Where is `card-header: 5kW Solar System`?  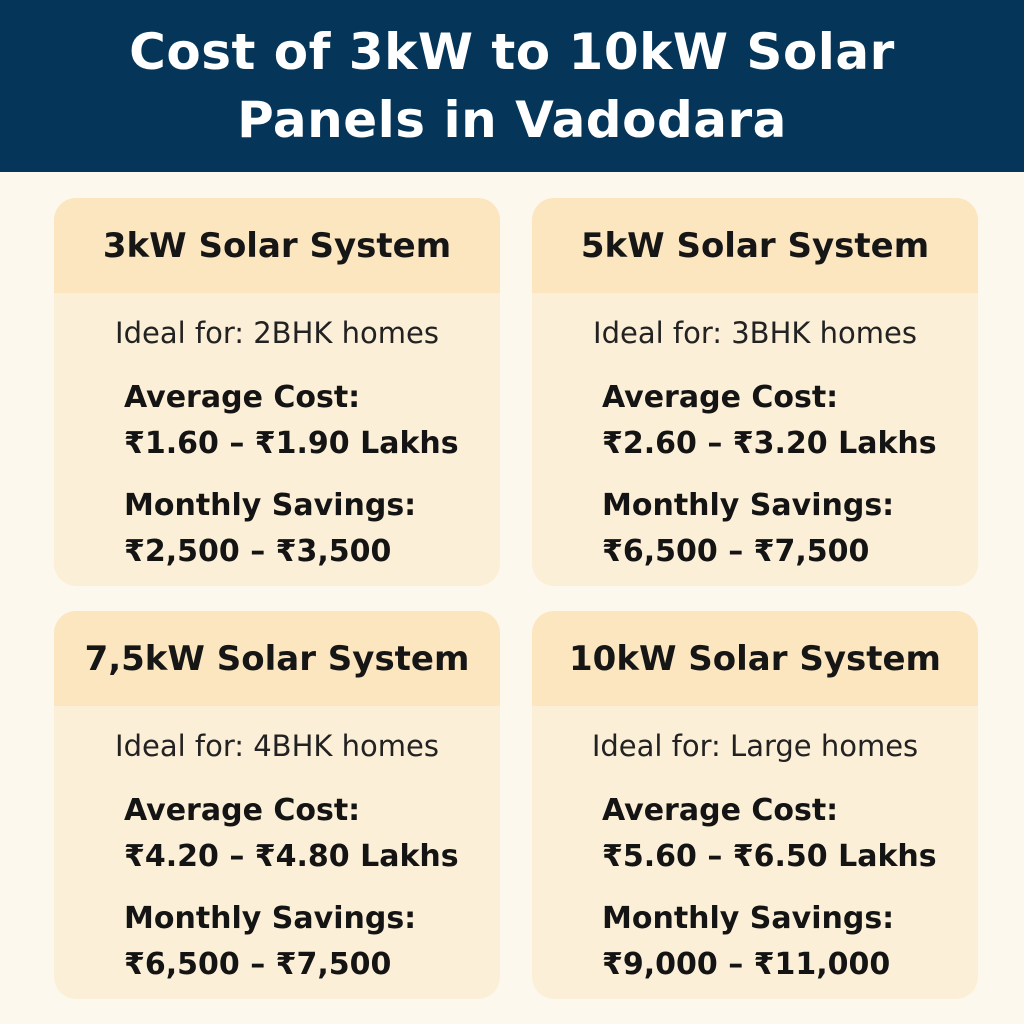 card-header: 5kW Solar System is located at coordinates (755, 245).